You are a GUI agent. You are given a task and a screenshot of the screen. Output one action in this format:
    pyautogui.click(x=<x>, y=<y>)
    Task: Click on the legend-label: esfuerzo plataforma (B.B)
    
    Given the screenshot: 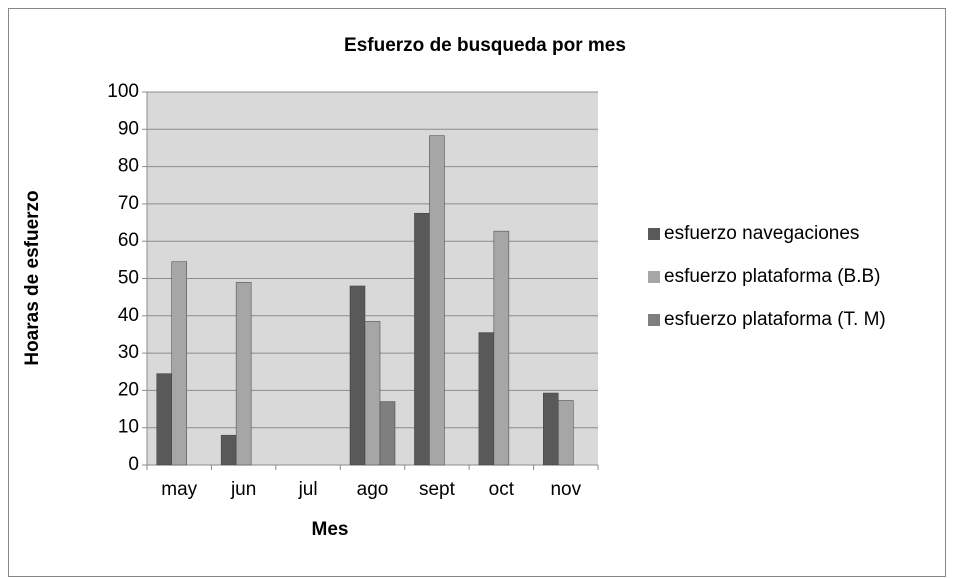 What is the action you would take?
    pyautogui.click(x=772, y=276)
    